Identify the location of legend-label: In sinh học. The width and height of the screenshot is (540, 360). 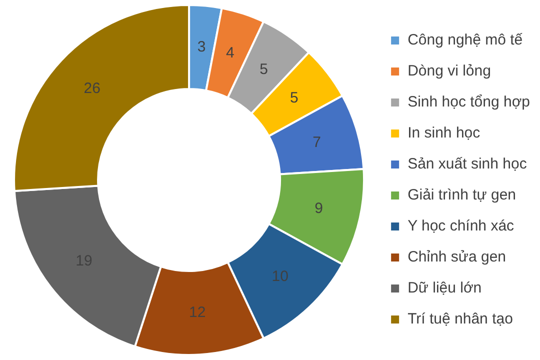
(444, 133).